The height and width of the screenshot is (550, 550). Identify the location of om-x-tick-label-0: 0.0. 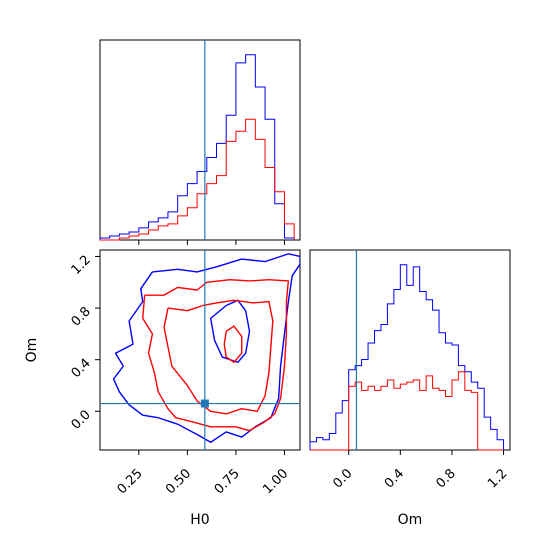
(342, 478).